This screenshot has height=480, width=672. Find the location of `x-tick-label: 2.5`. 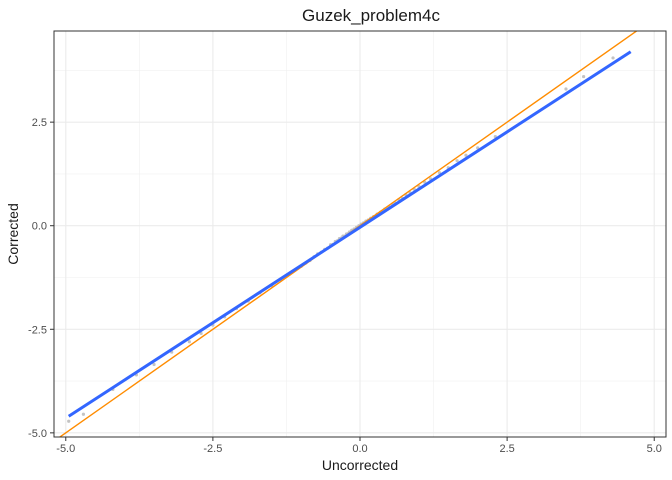

x-tick-label: 2.5 is located at coordinates (506, 449).